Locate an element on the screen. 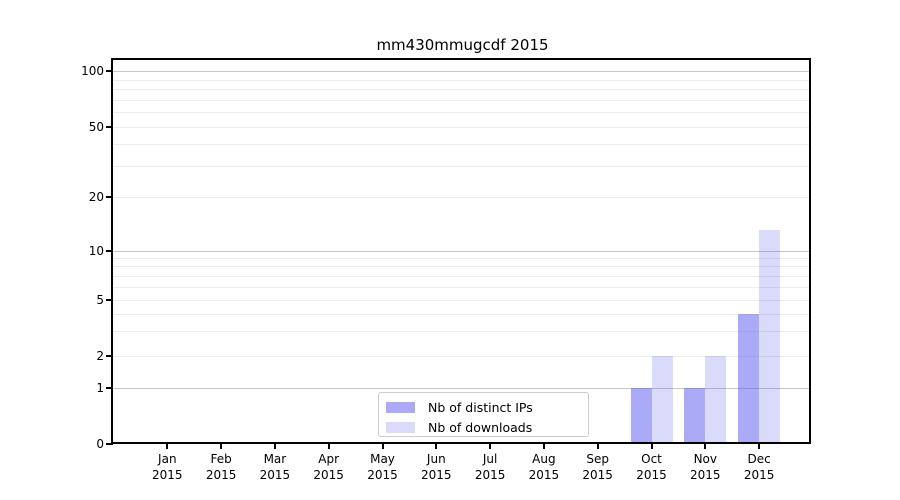  x-tick-month: Oct is located at coordinates (651, 459).